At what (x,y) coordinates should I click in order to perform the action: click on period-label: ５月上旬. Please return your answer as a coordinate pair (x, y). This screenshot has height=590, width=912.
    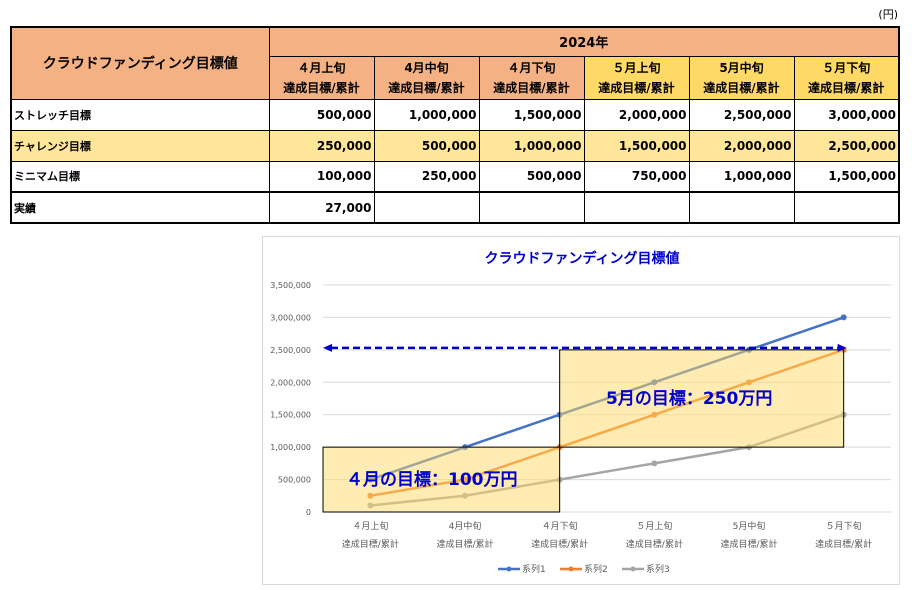
    Looking at the image, I should click on (636, 67).